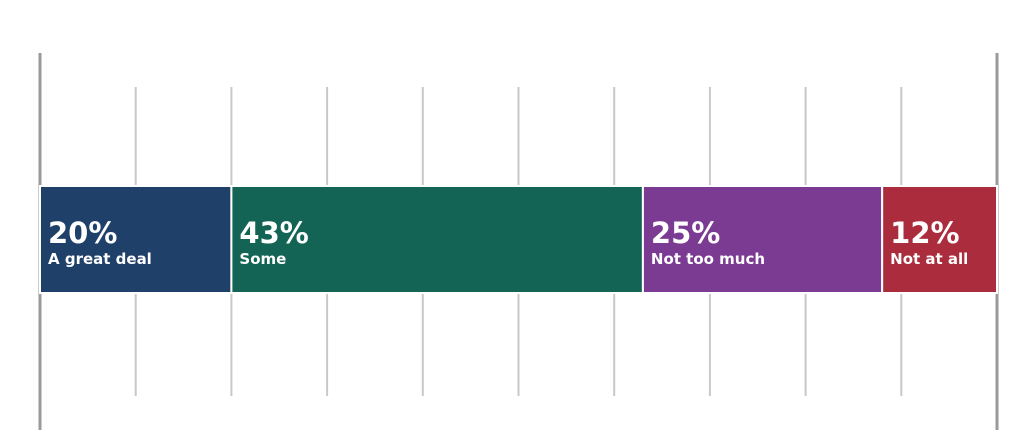  I want to click on value-label: 25%, so click(685, 233).